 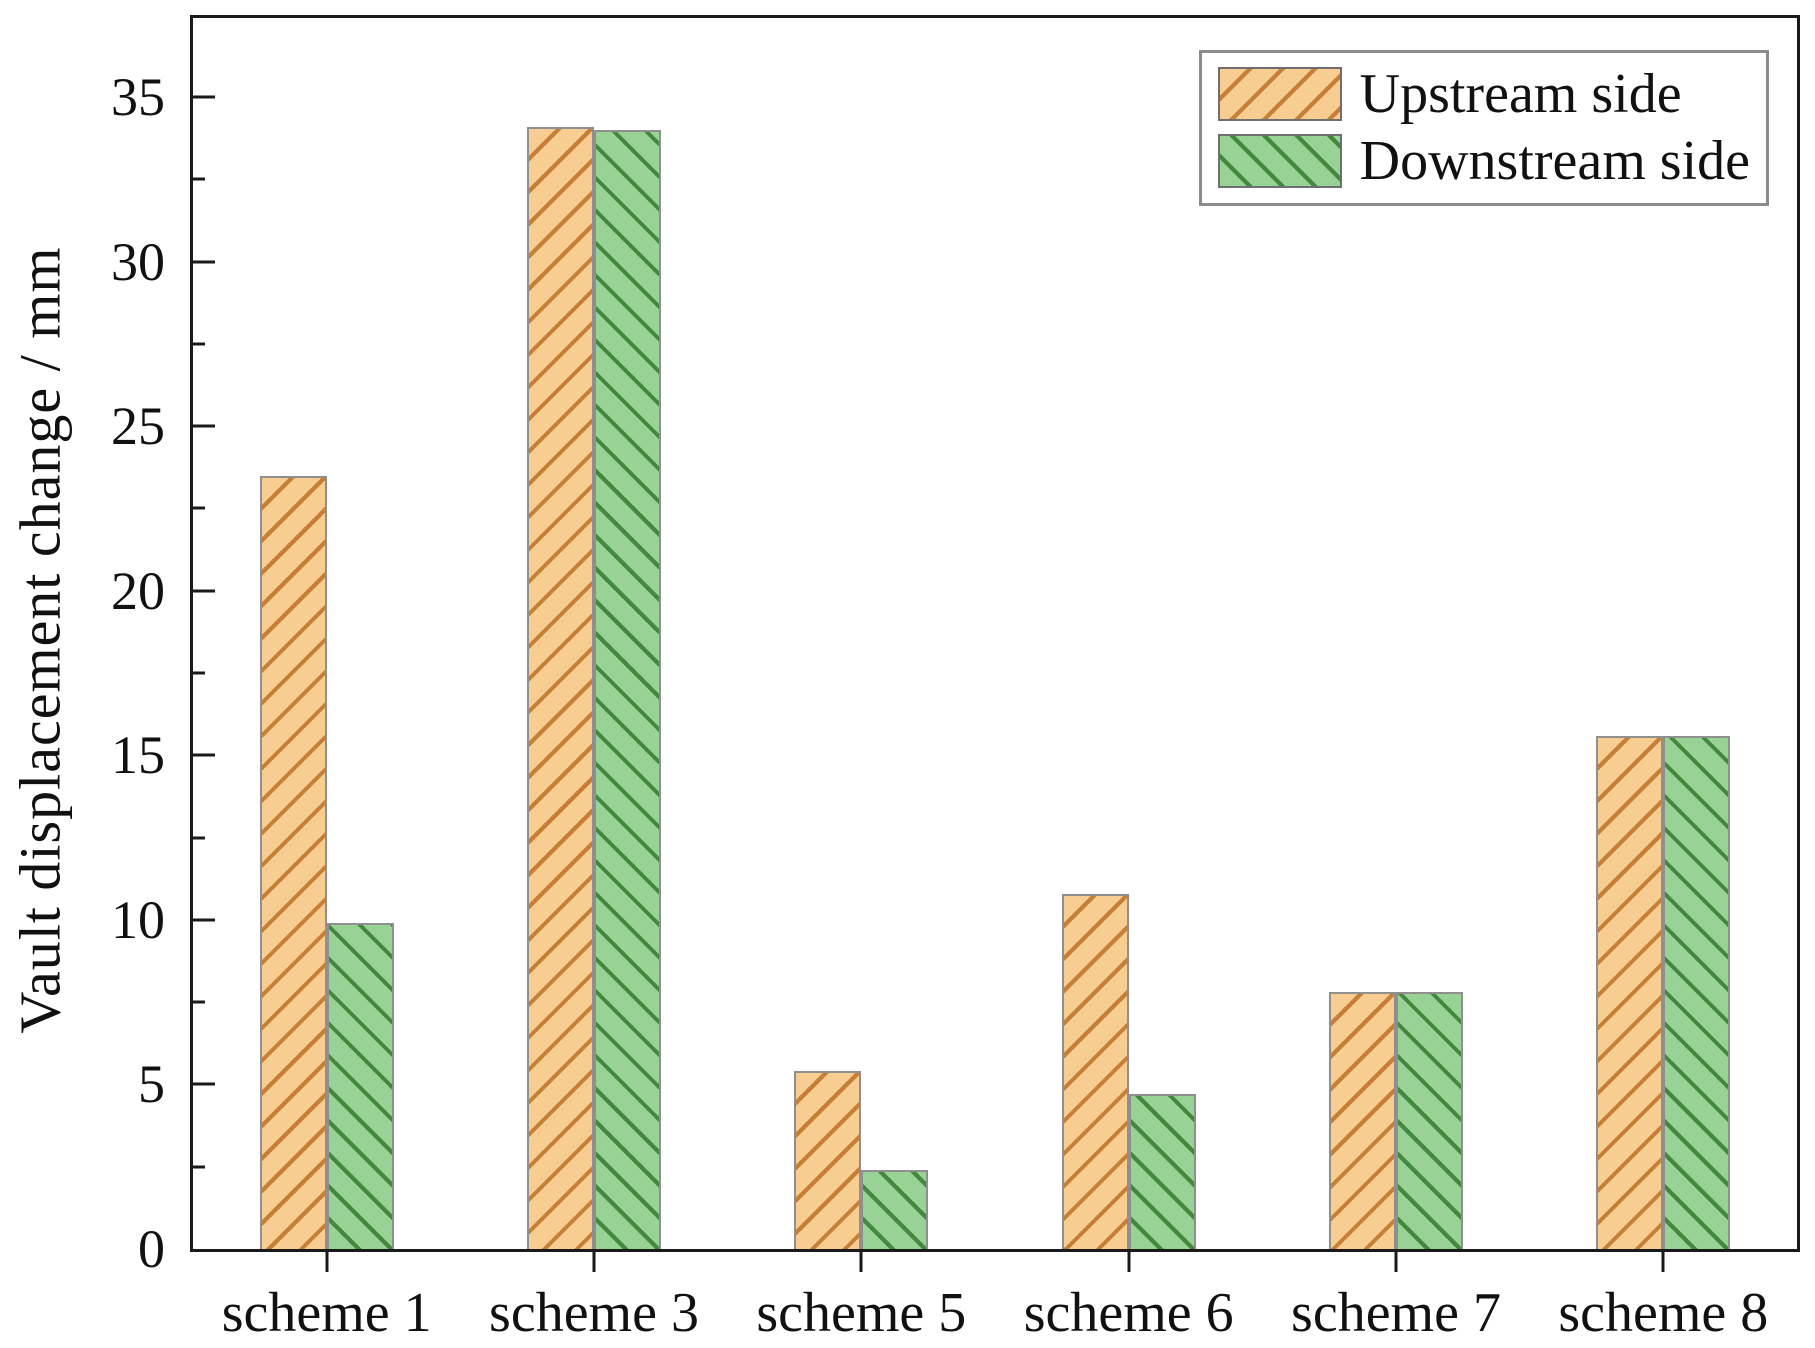 What do you see at coordinates (151, 1249) in the screenshot?
I see `y-axis-tick-label: 0` at bounding box center [151, 1249].